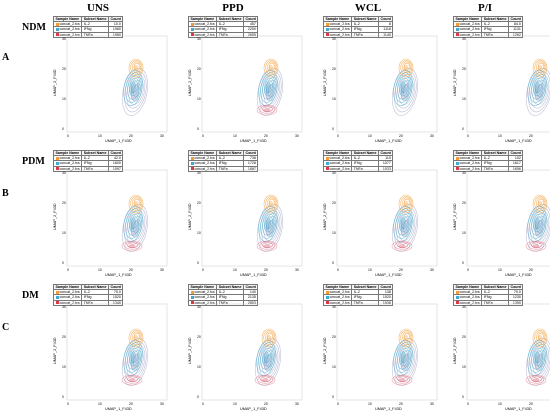 Image resolution: width=550 pixels, height=414 pixels. I want to click on legend-count: 1262, so click(515, 34).